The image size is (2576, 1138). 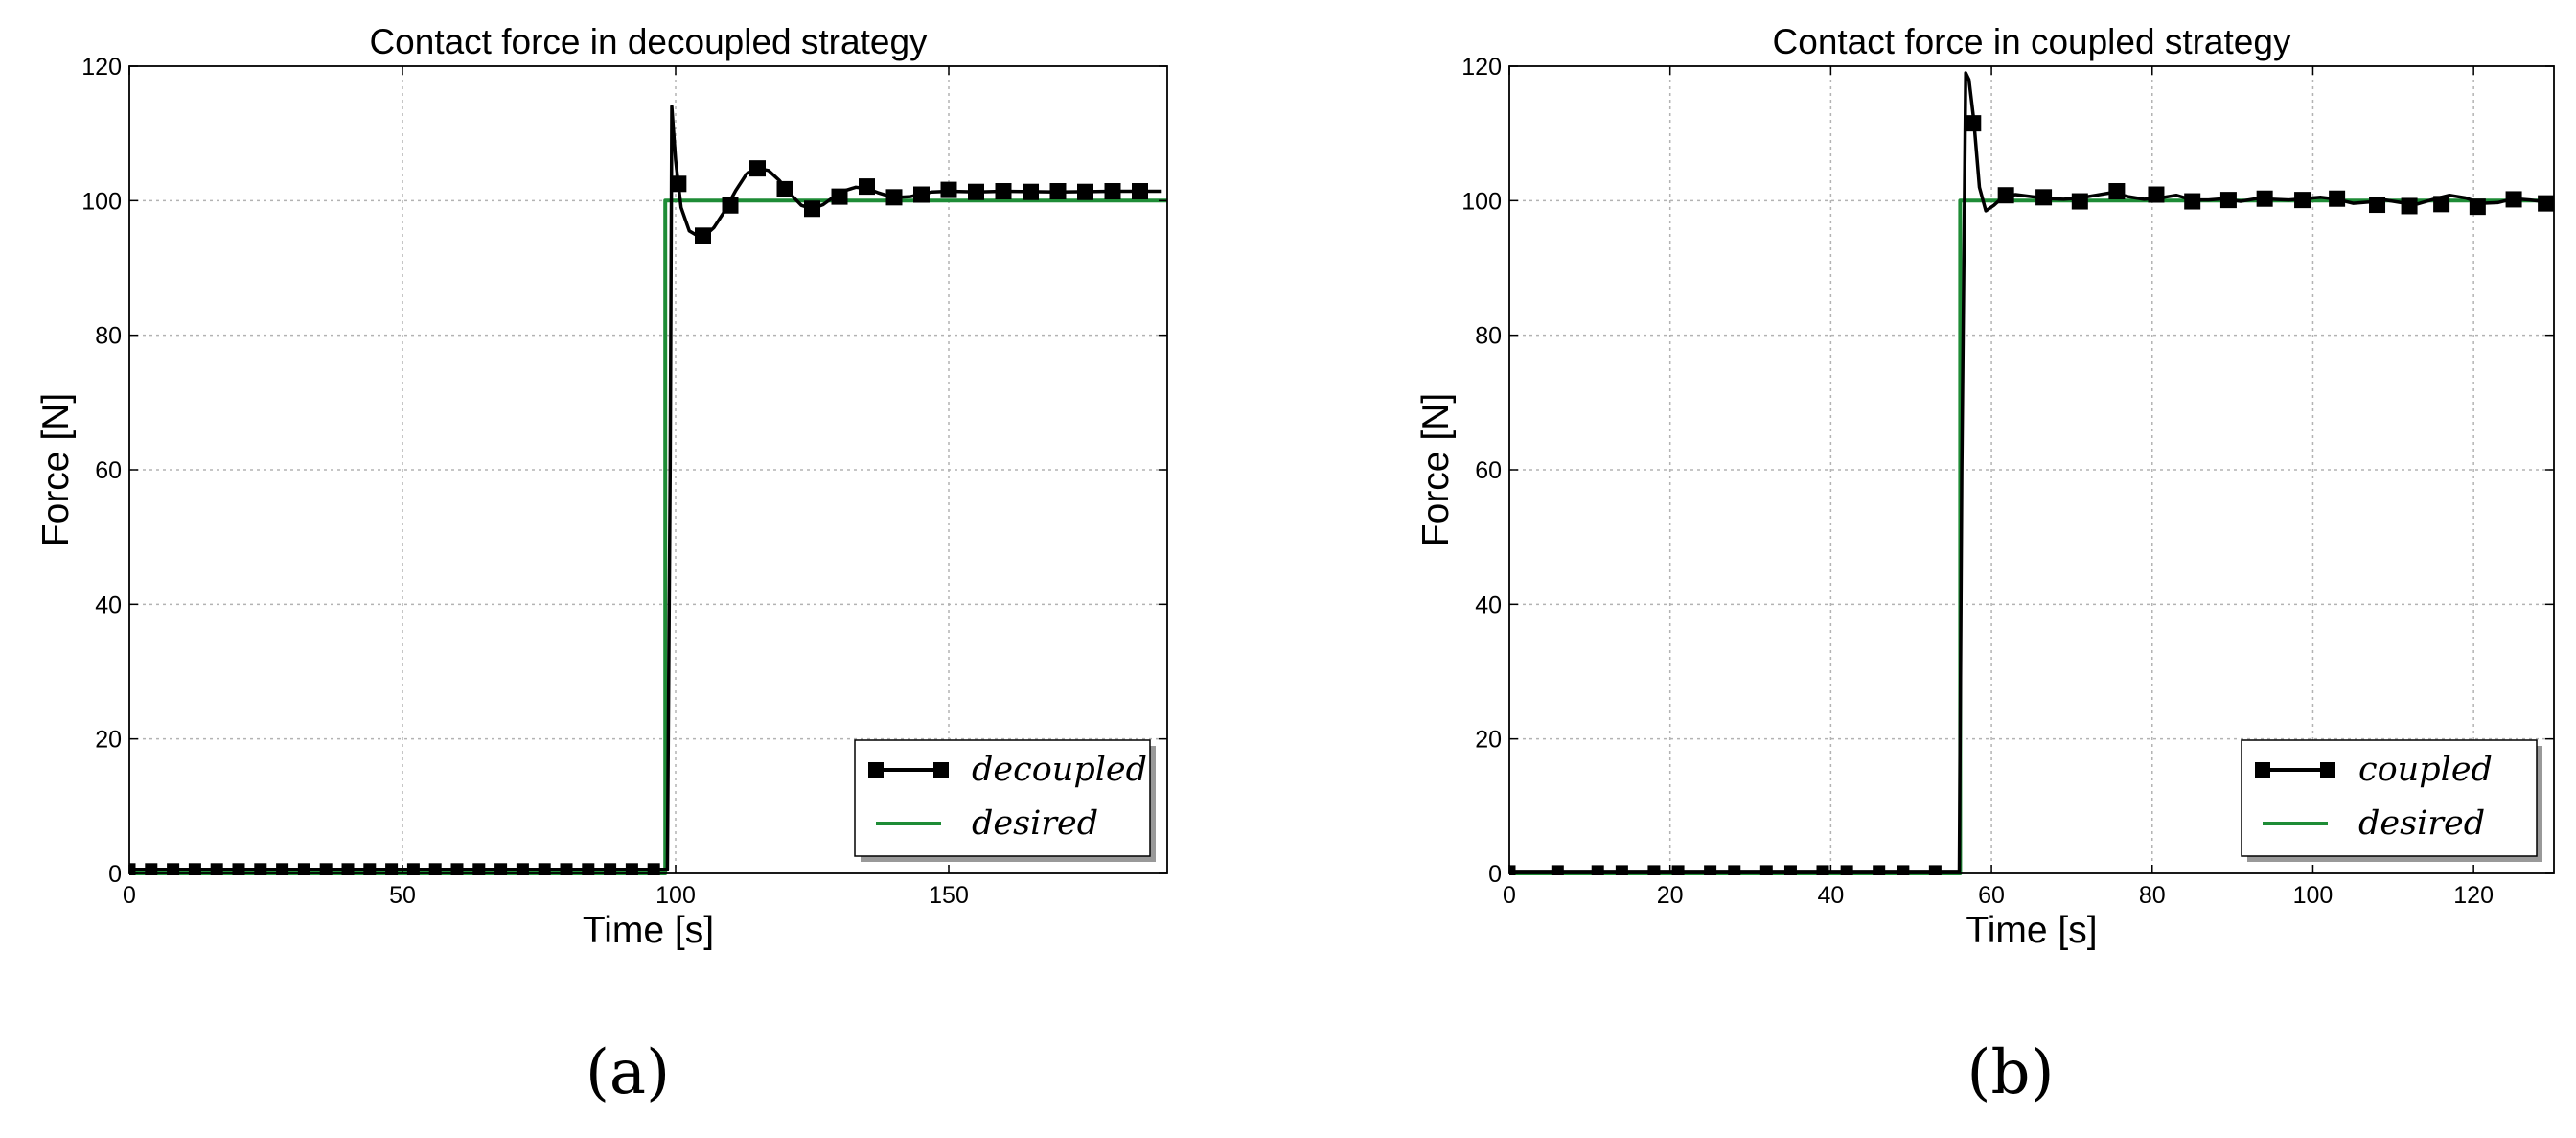 I want to click on x-tick-label: 20, so click(x=1670, y=895).